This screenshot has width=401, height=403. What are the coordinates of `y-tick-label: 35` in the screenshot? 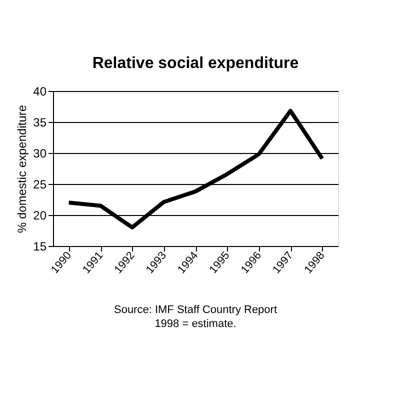 It's located at (40, 123).